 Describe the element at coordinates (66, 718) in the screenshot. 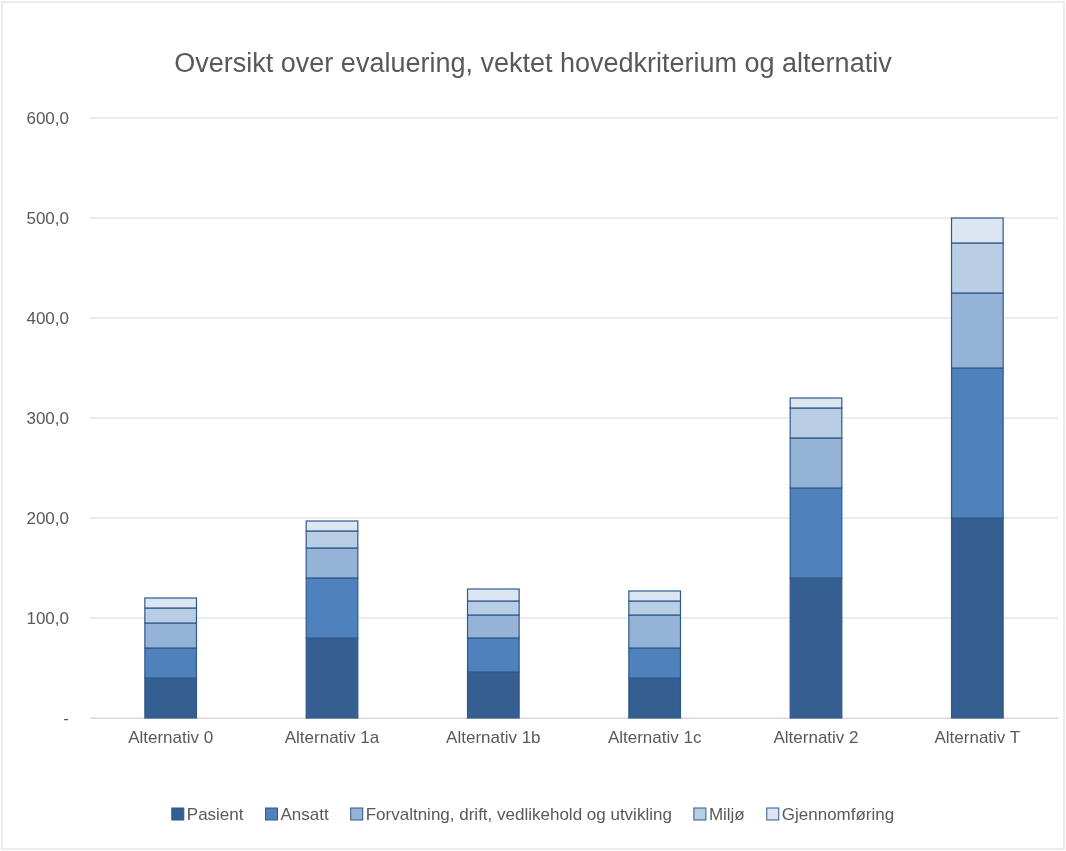

I see `y-tick-label: -` at that location.